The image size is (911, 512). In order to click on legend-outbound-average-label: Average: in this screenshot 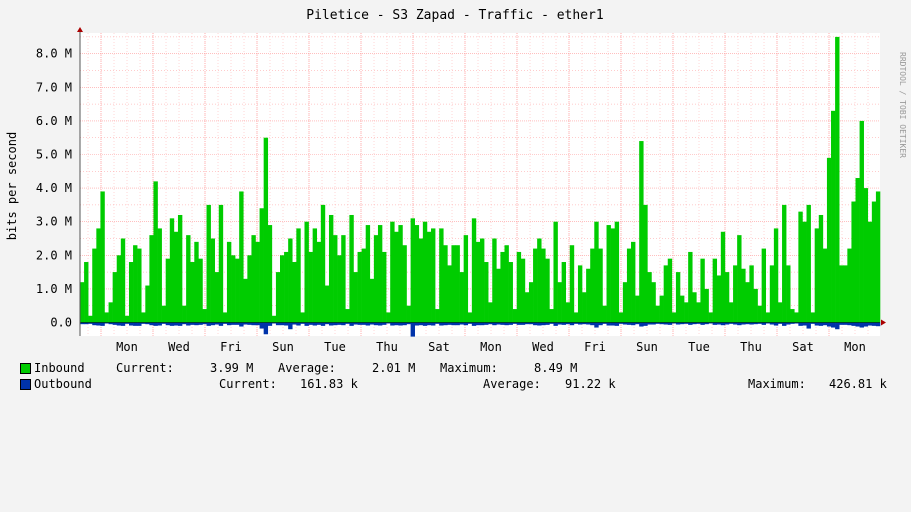, I will do `click(512, 384)`.